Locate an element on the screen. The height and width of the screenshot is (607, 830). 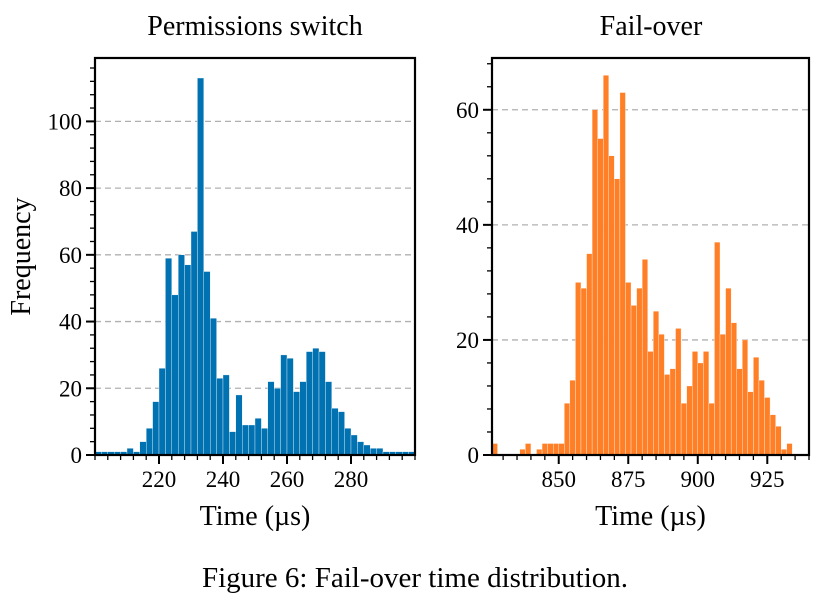
figure-caption: Figure 6: Fail-over time distribution. is located at coordinates (415, 578).